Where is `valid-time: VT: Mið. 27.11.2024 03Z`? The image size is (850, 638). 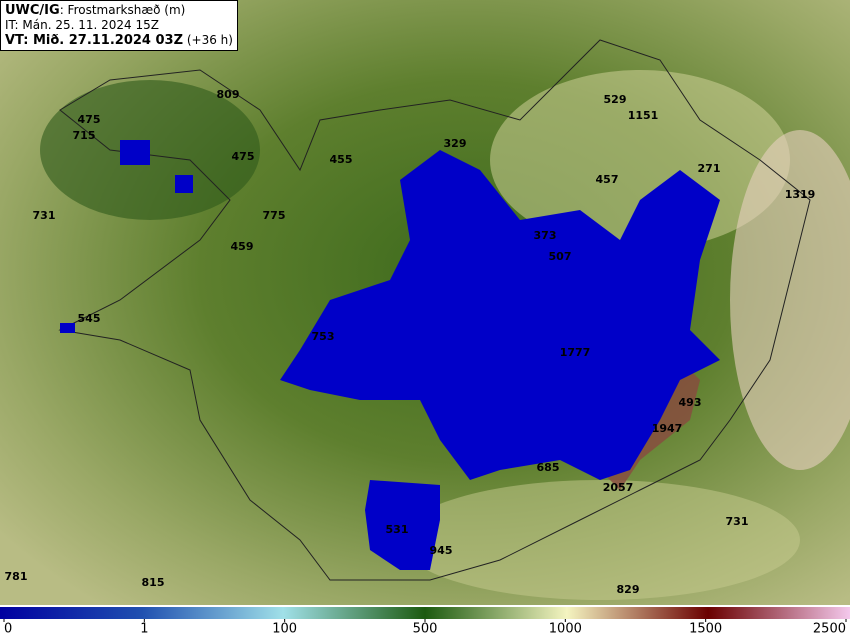 valid-time: VT: Mið. 27.11.2024 03Z is located at coordinates (94, 40).